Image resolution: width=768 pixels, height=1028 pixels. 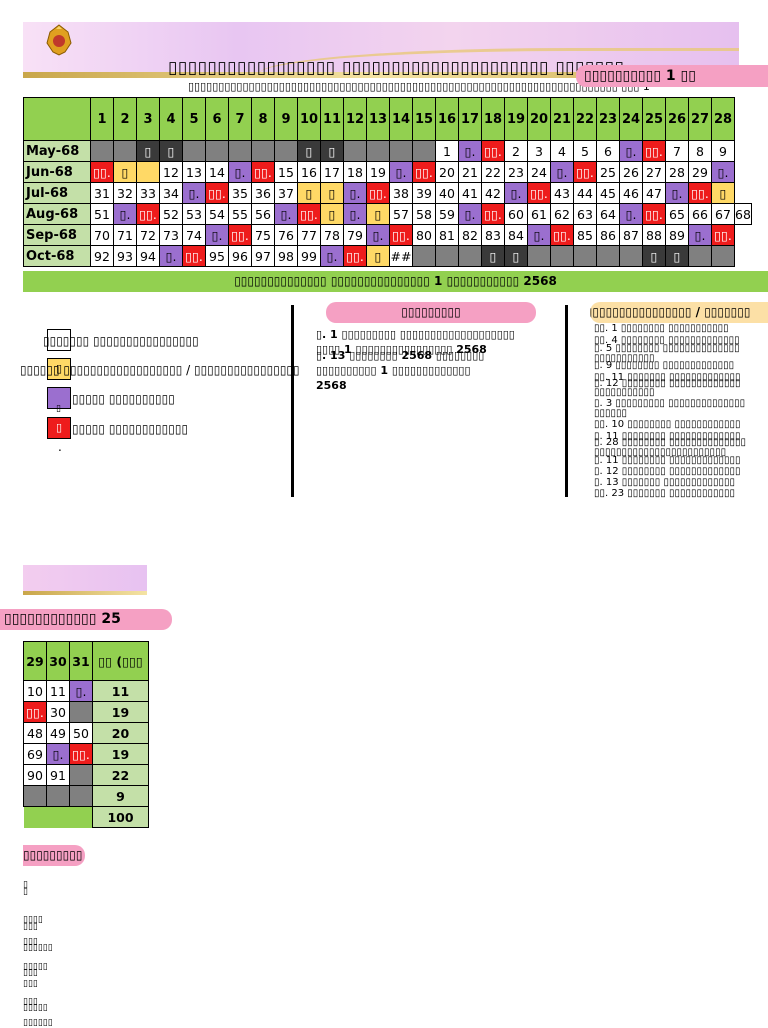 I want to click on day-cell: 61, so click(x=539, y=214).